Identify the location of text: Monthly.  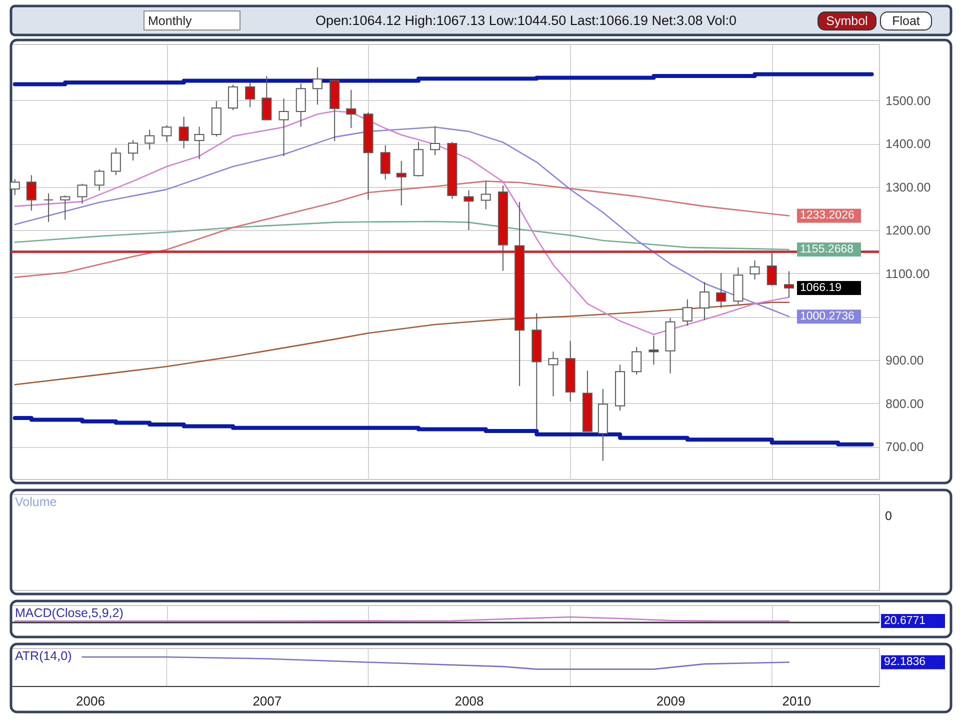
(170, 21).